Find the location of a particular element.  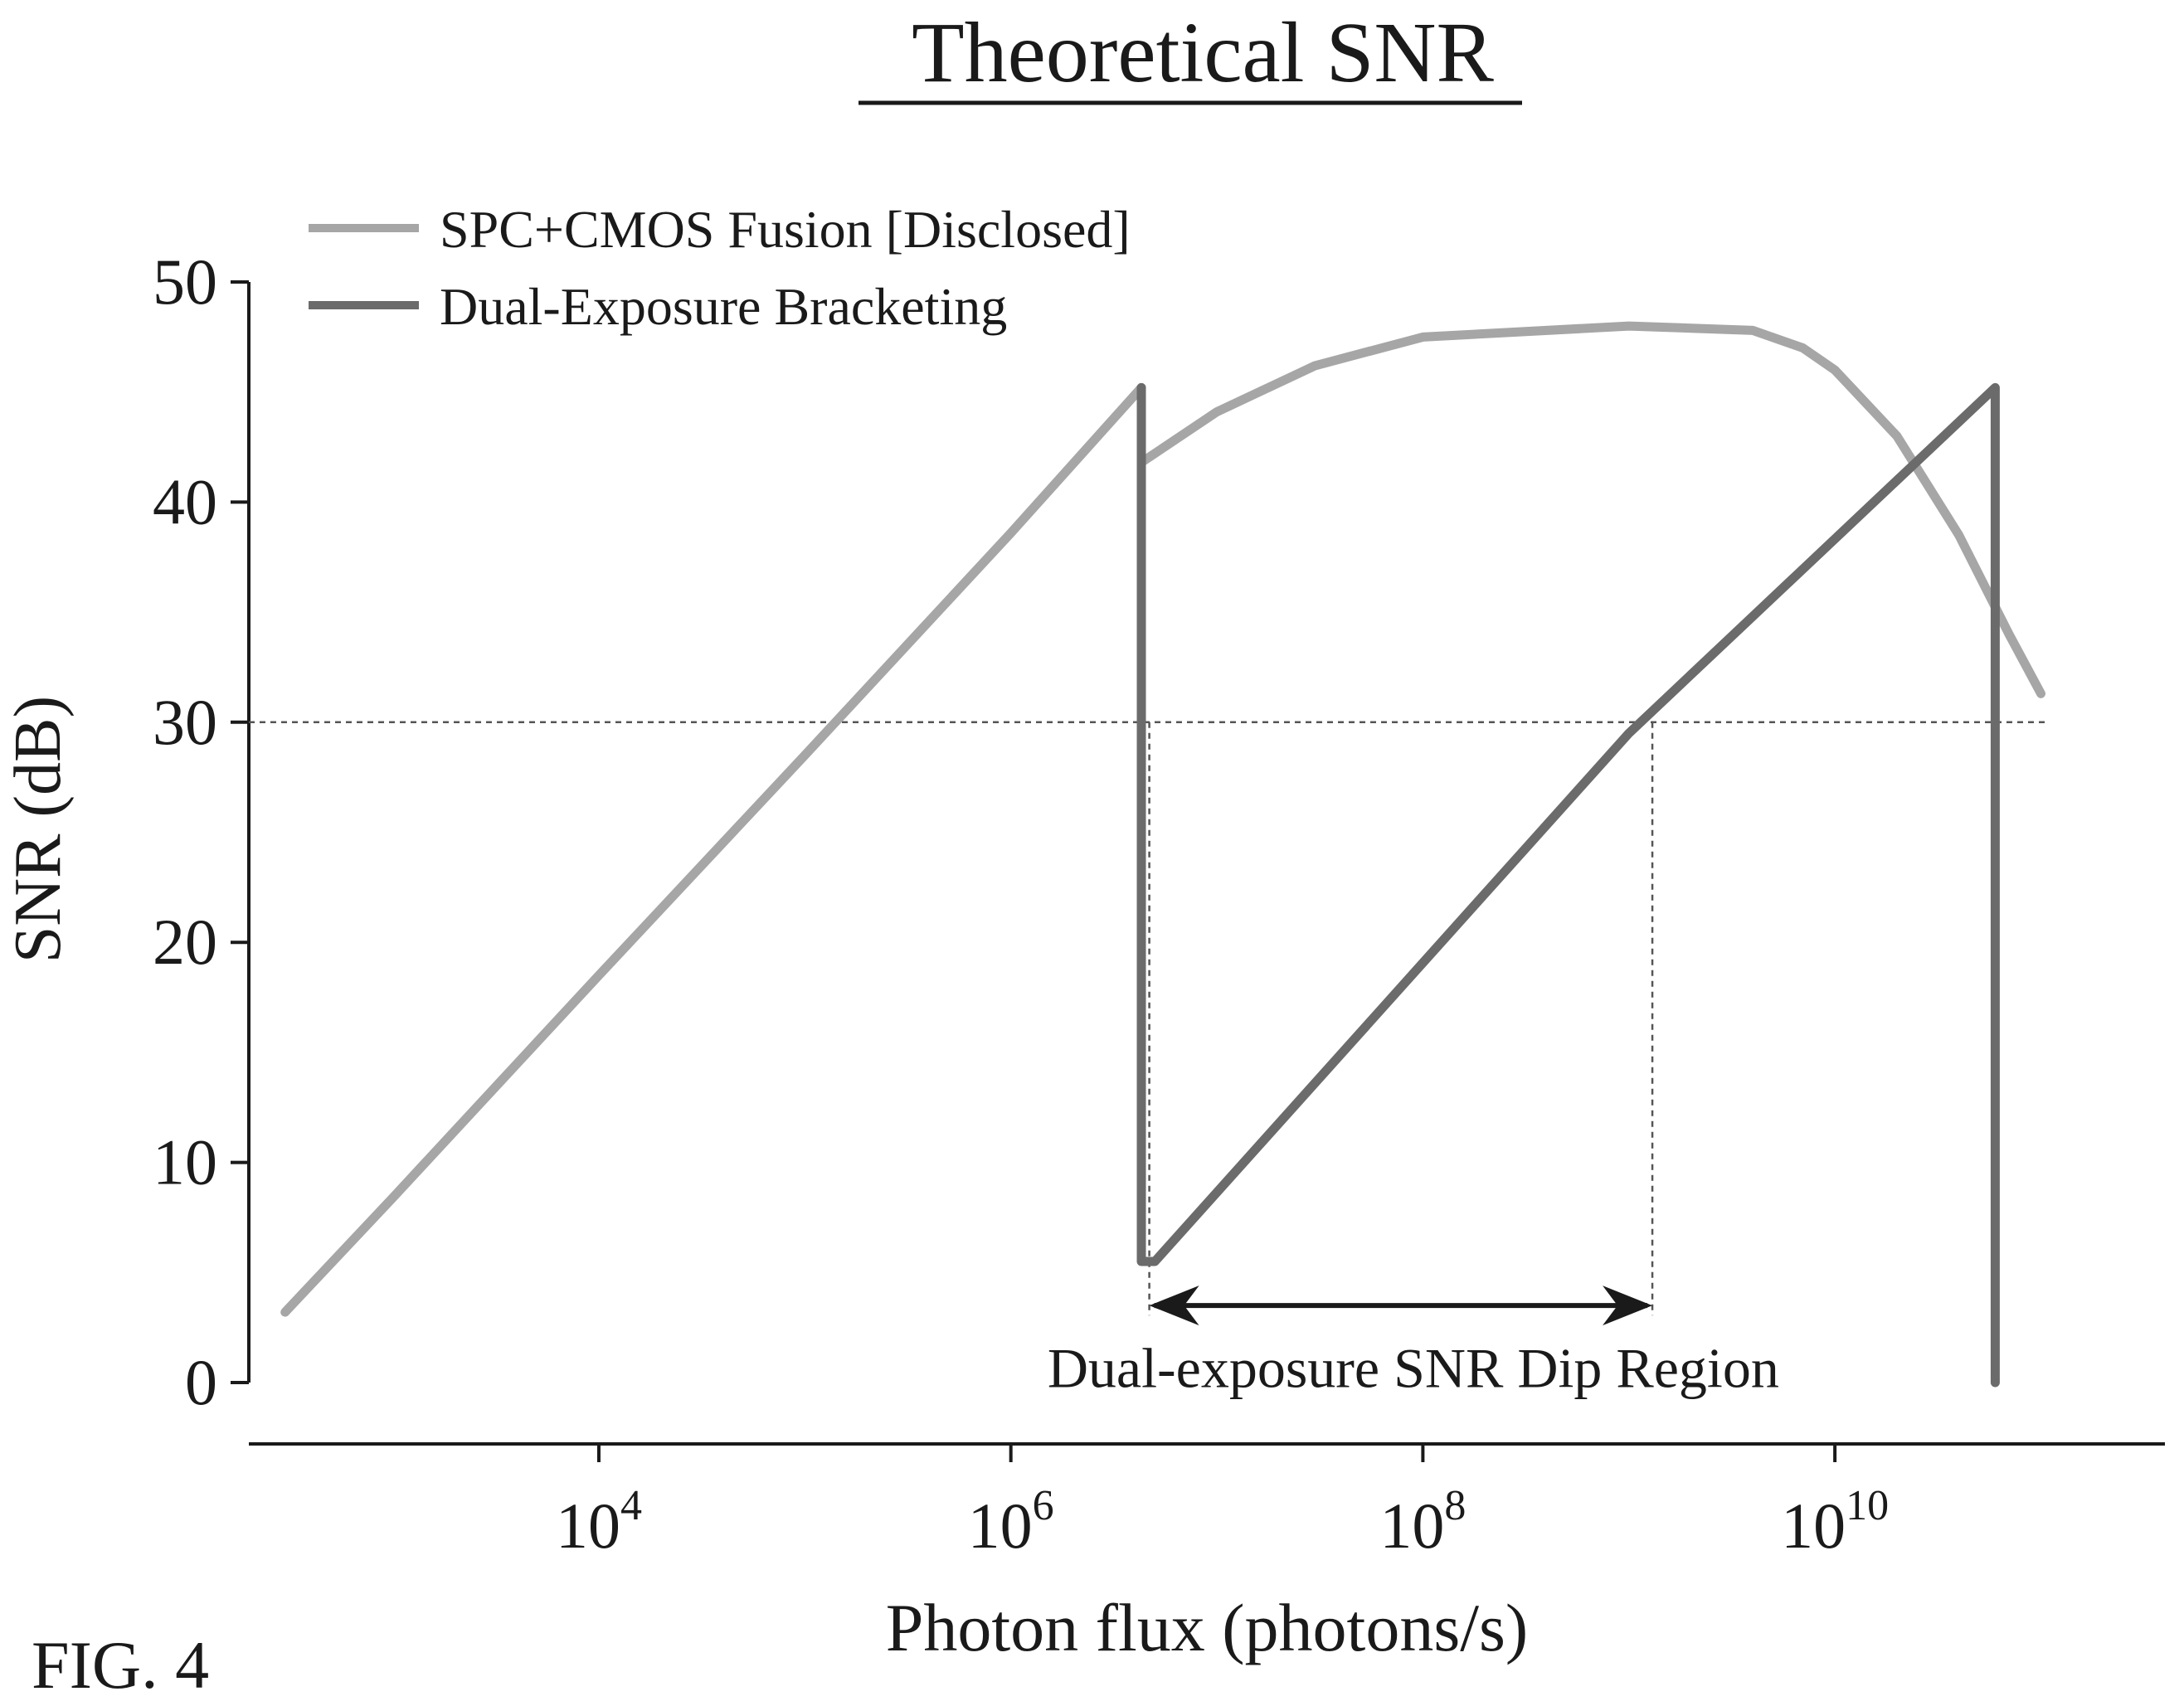

y-tick-label-20: 20 is located at coordinates (185, 942).